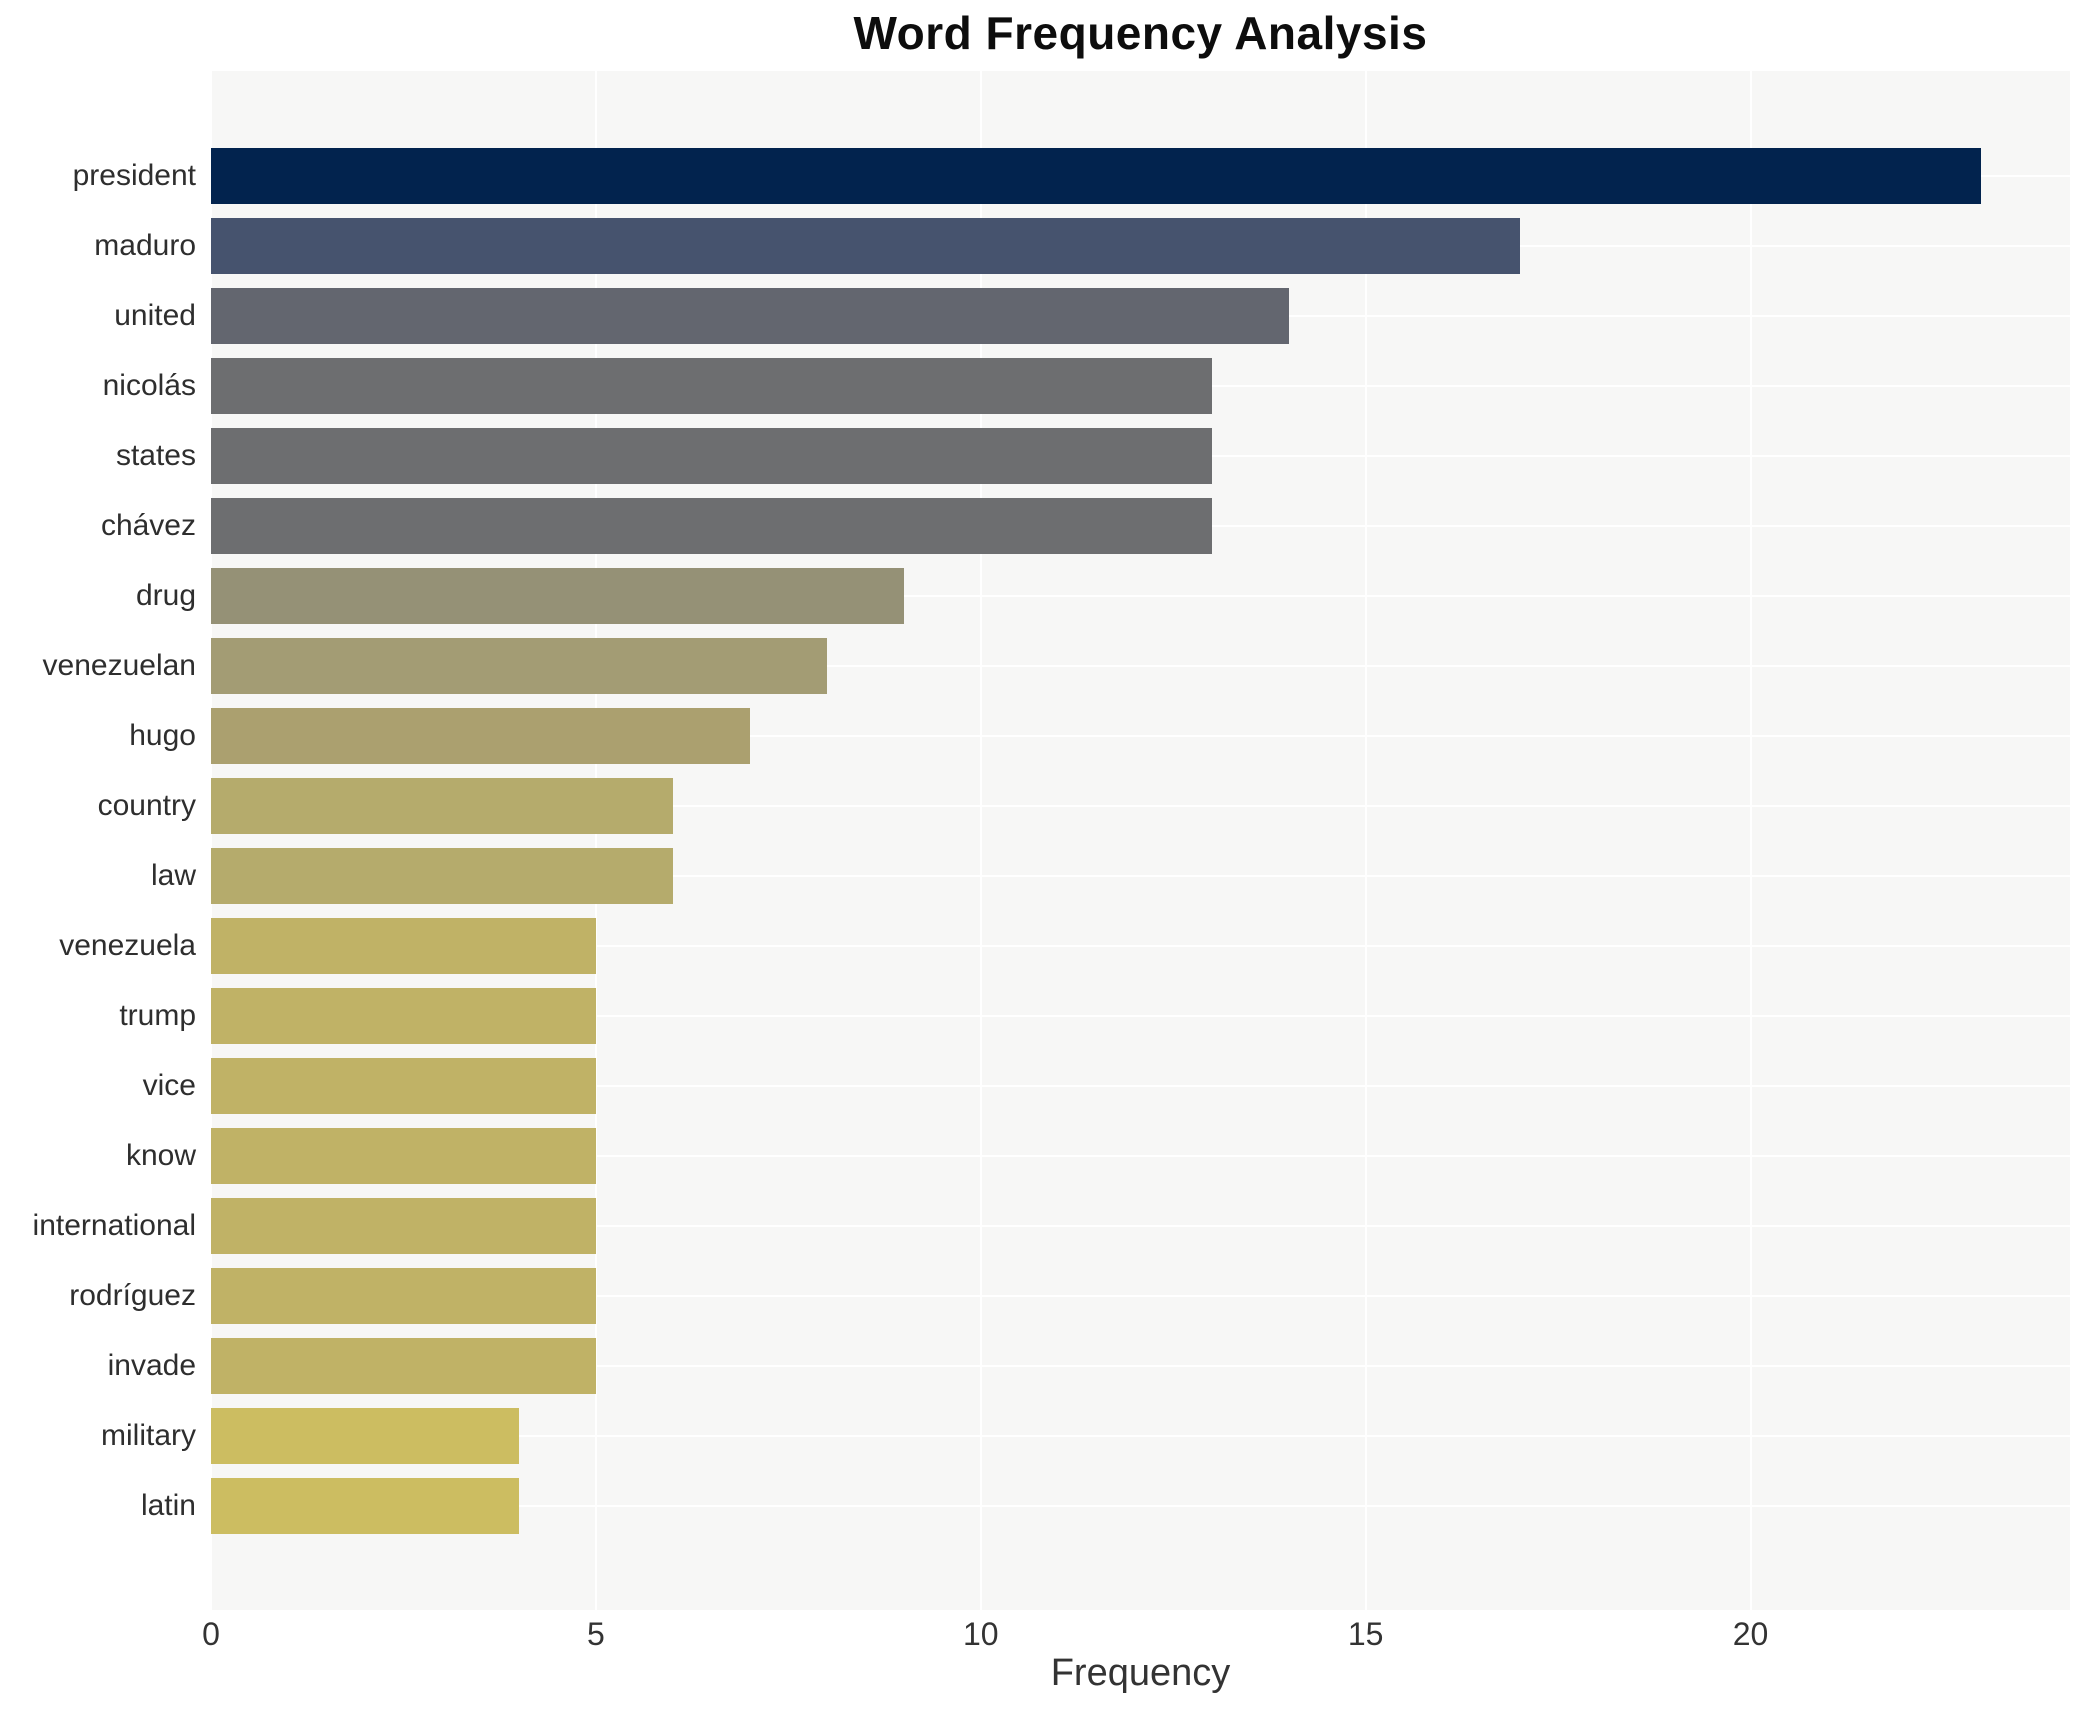 Image resolution: width=2091 pixels, height=1710 pixels. What do you see at coordinates (148, 1435) in the screenshot?
I see `y-axis-label: military` at bounding box center [148, 1435].